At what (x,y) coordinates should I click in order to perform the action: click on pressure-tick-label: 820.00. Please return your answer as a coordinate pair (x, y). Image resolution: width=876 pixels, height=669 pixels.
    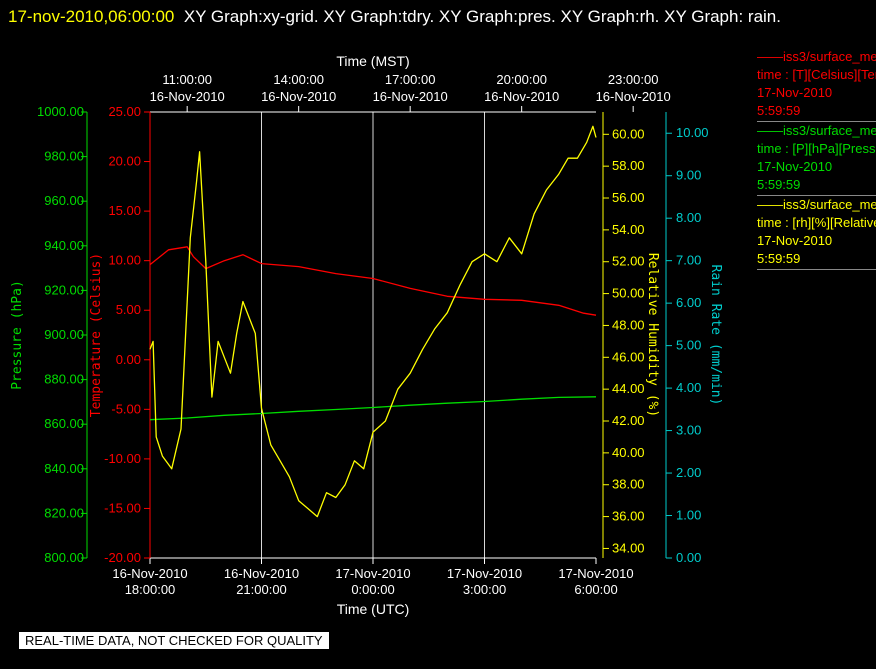
    Looking at the image, I should click on (64, 512).